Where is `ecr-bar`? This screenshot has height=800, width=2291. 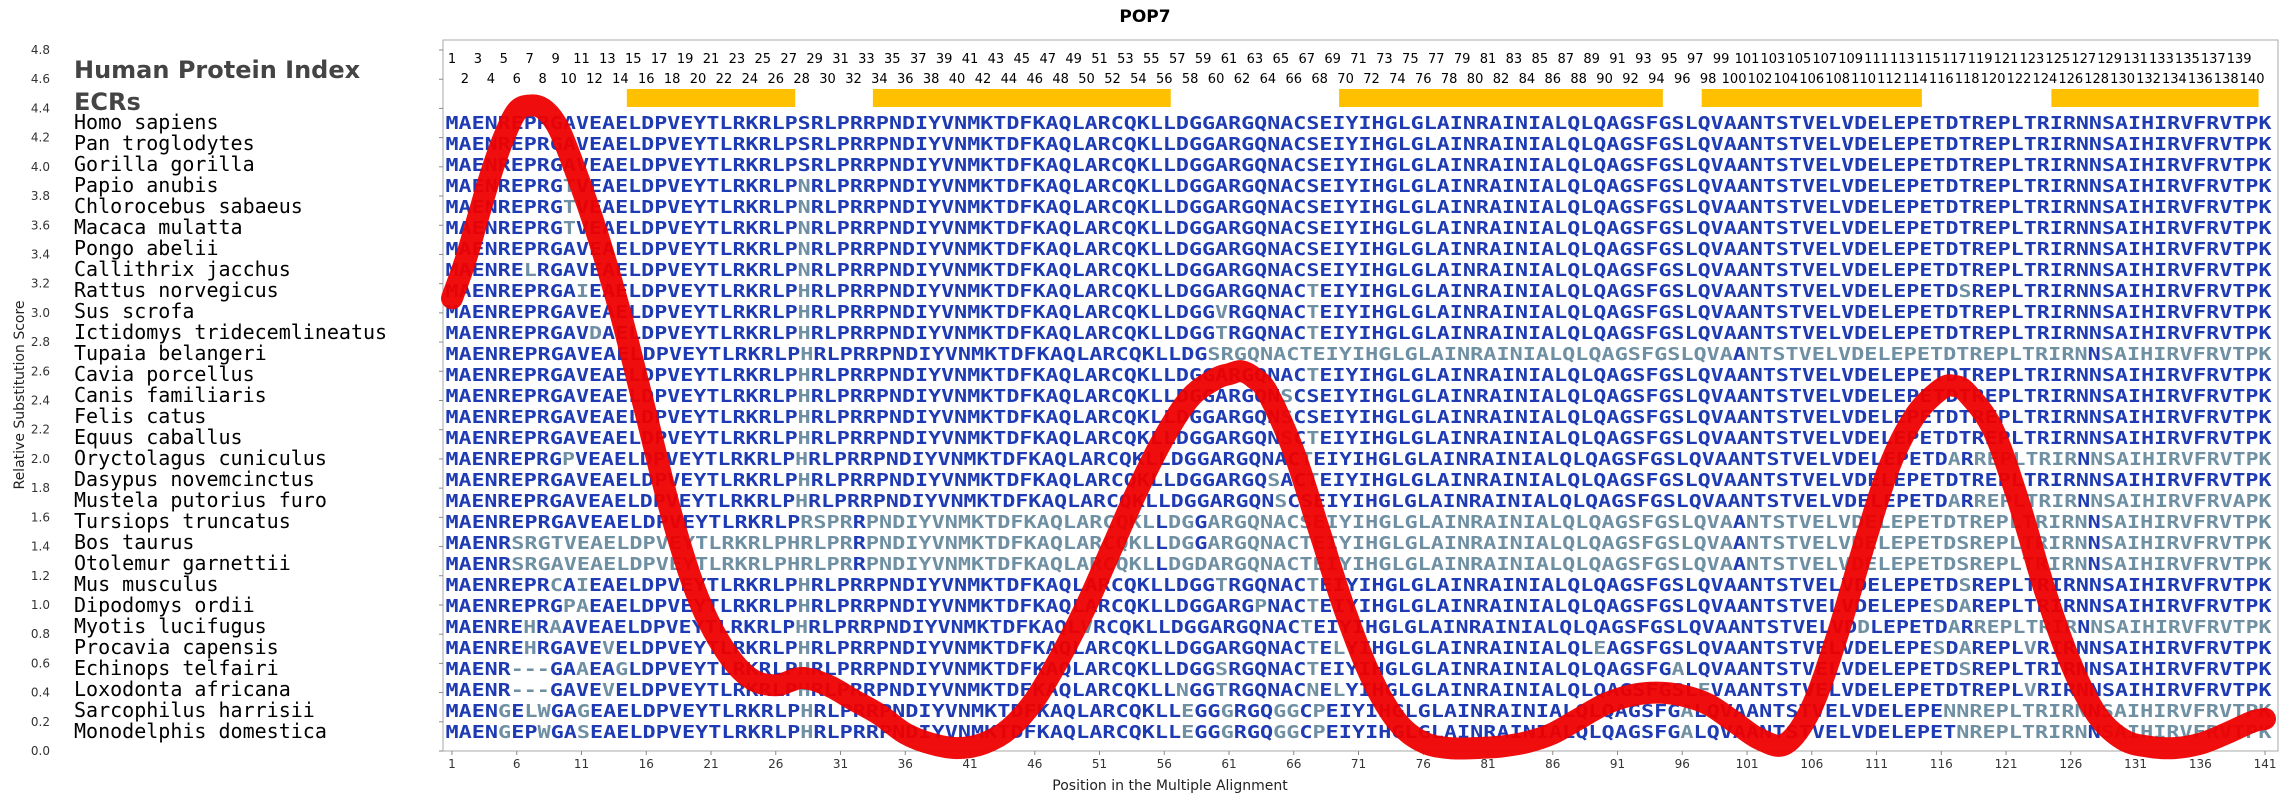 ecr-bar is located at coordinates (1811, 98).